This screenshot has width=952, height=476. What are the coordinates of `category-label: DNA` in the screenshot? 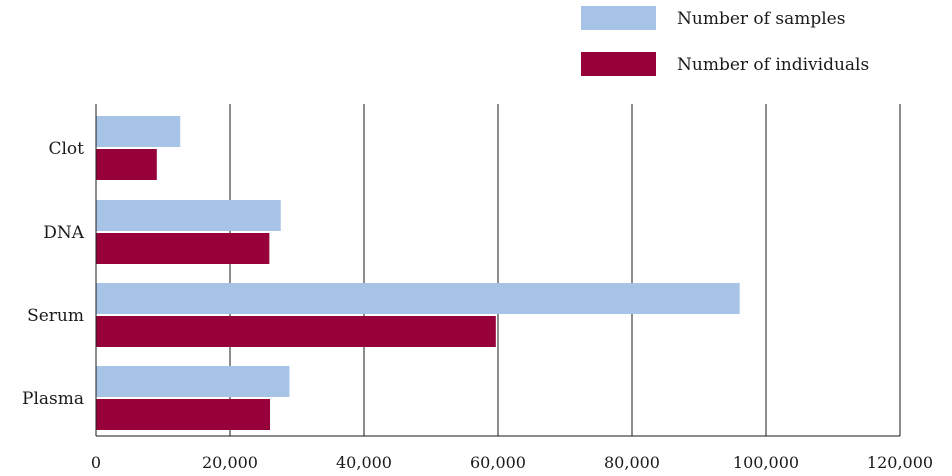 It's located at (64, 233).